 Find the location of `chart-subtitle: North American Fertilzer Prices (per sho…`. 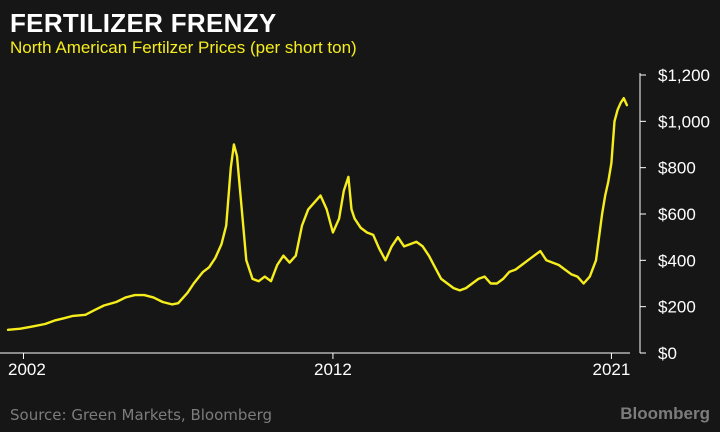

chart-subtitle: North American Fertilzer Prices (per sho… is located at coordinates (183, 47).